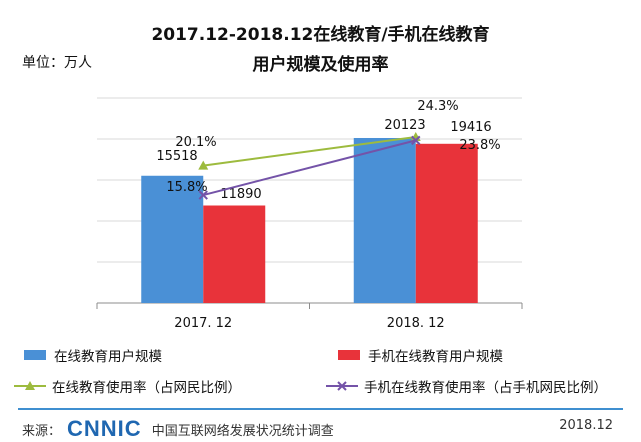 This screenshot has width=641, height=442. Describe the element at coordinates (479, 145) in the screenshot. I see `line-data-label: 23.8%` at that location.